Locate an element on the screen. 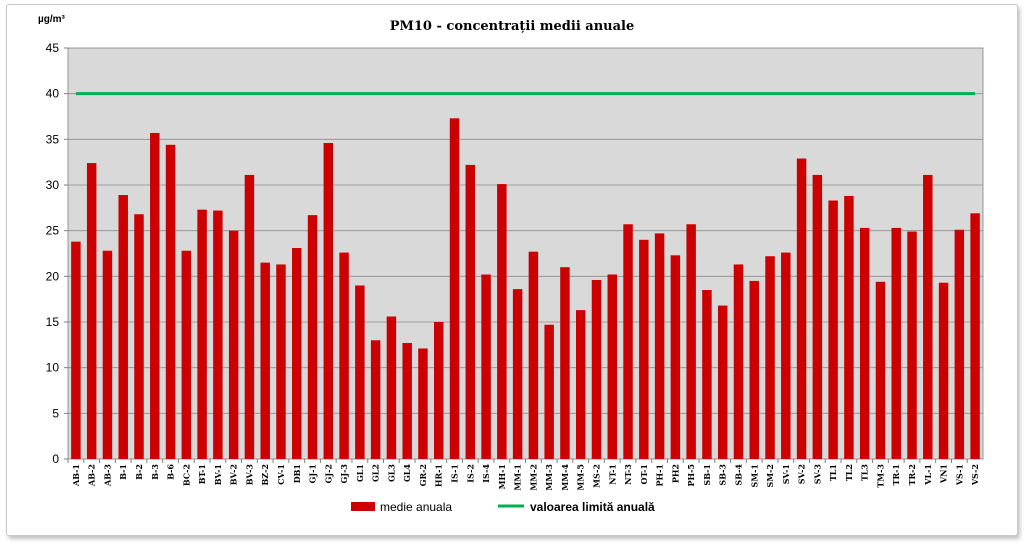  y-tick-label: 0 is located at coordinates (55, 459).